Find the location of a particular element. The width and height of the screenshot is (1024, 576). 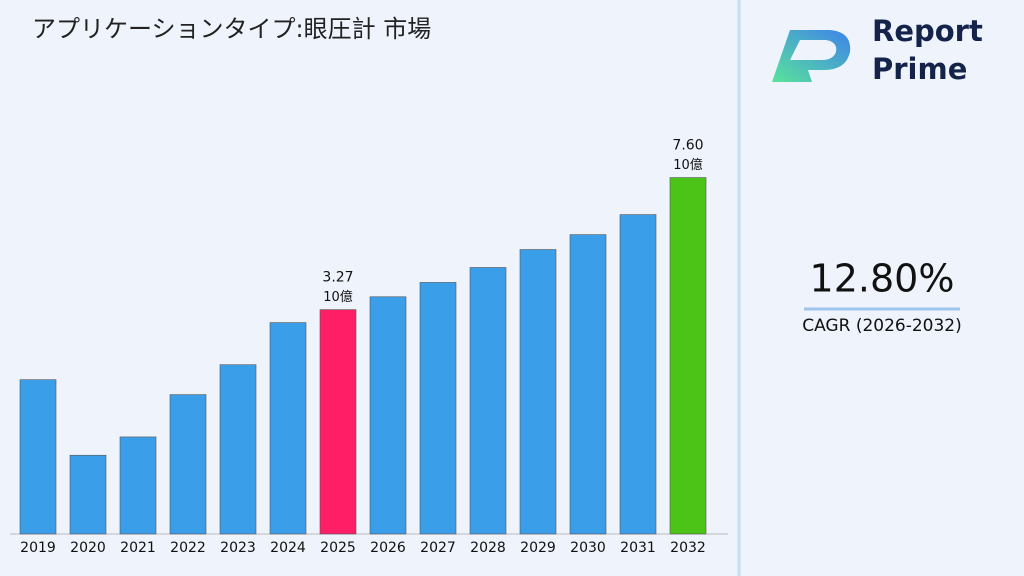

x-tick-label: 2025 is located at coordinates (338, 548).